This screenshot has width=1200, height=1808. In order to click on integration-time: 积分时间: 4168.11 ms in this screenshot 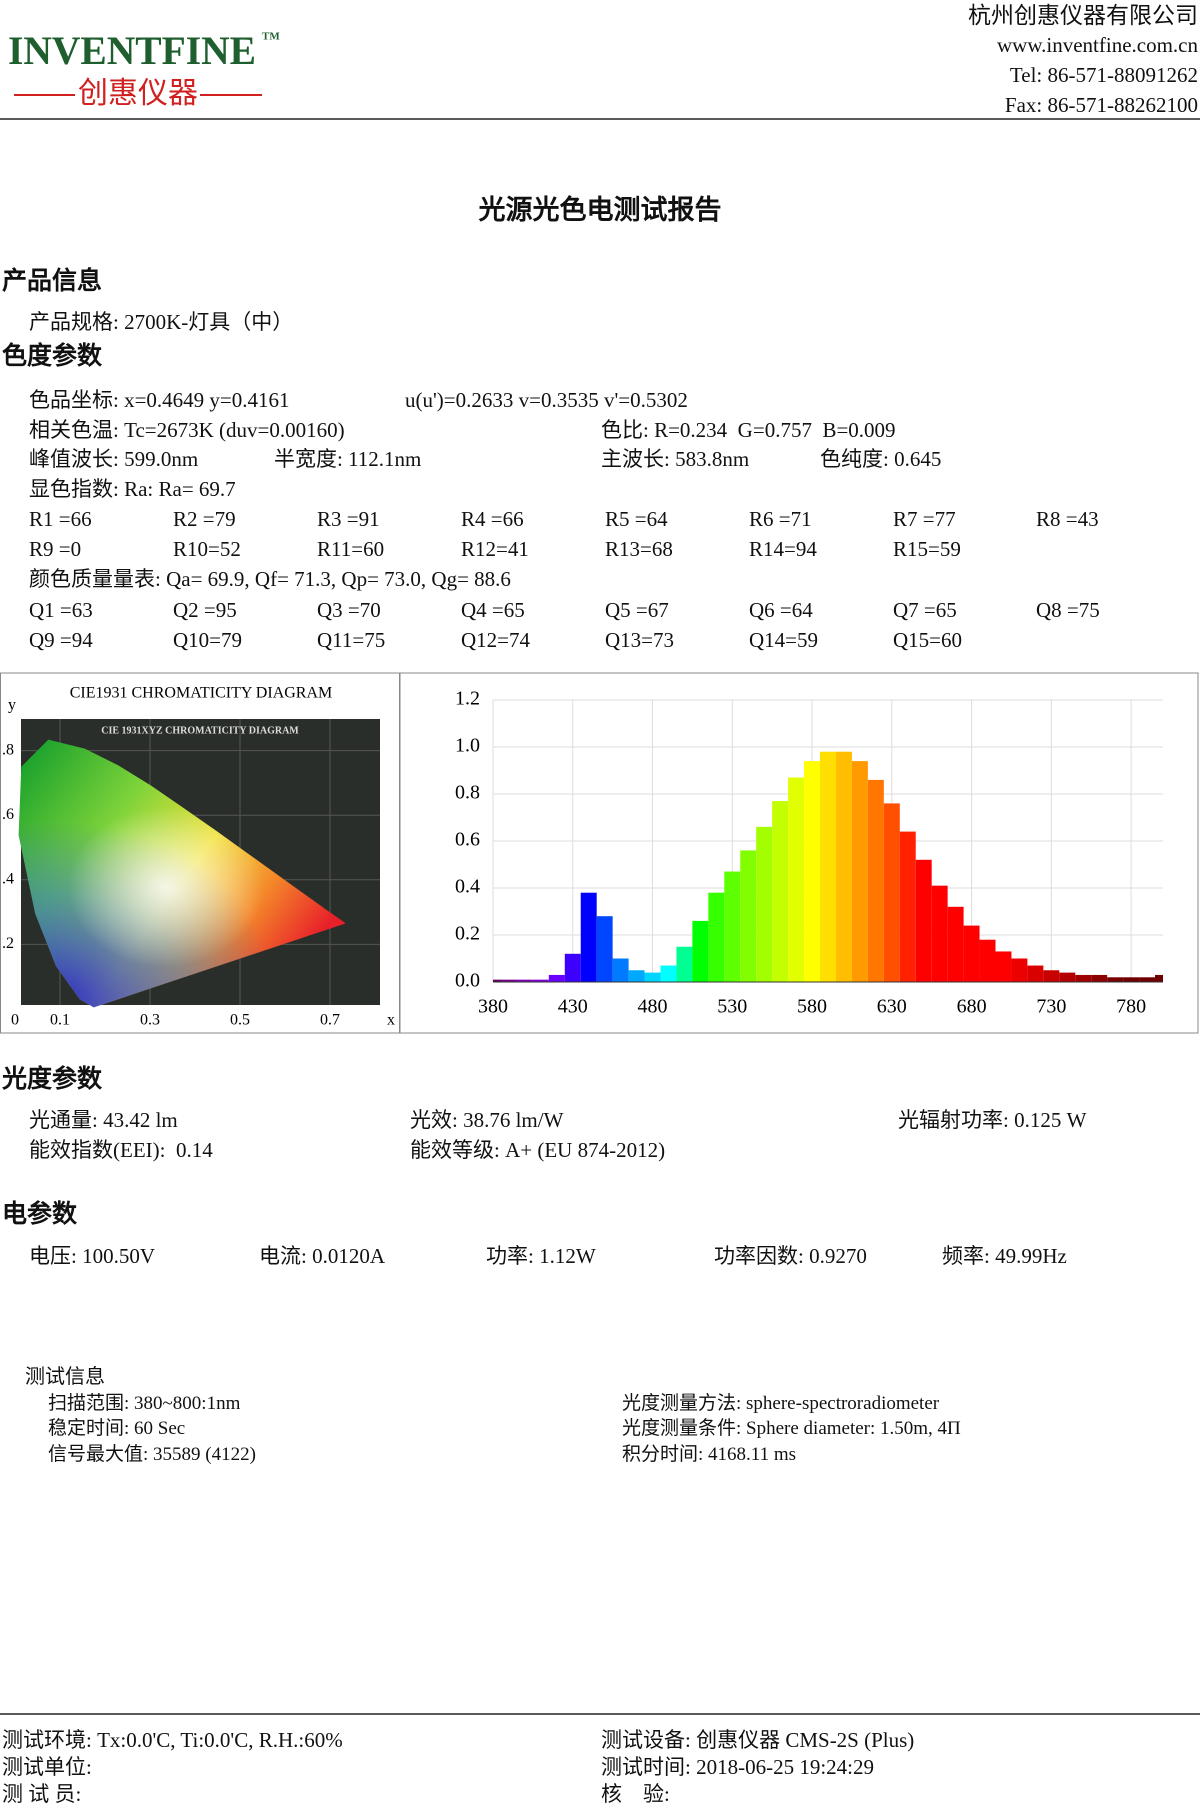, I will do `click(709, 1454)`.